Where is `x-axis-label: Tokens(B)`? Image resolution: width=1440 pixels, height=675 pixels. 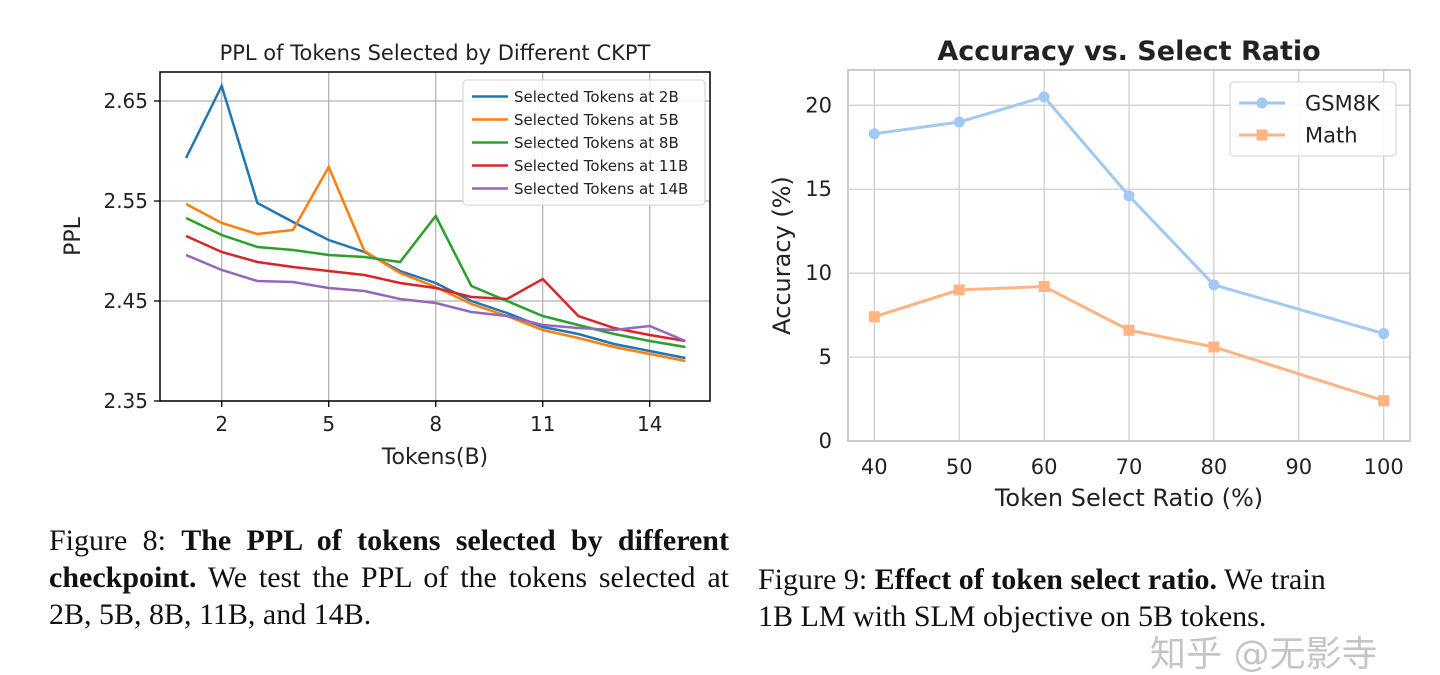
x-axis-label: Tokens(B) is located at coordinates (434, 457).